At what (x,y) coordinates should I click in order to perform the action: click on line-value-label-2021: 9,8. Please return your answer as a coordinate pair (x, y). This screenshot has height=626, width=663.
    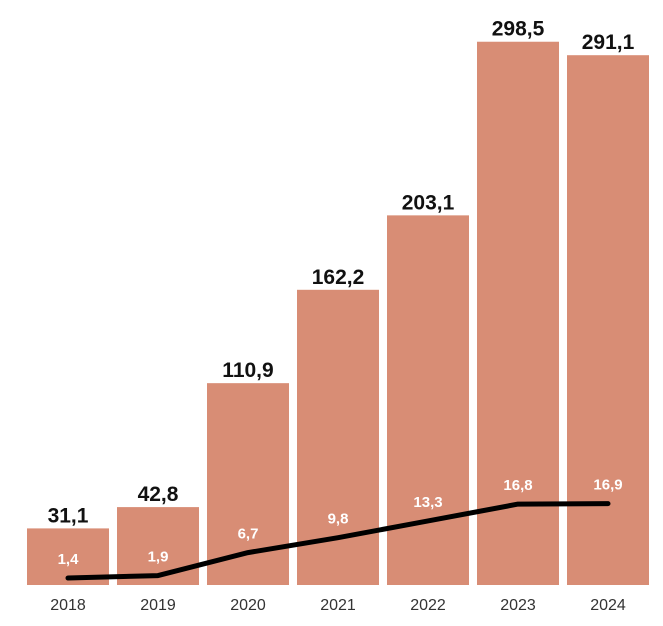
    Looking at the image, I should click on (338, 519).